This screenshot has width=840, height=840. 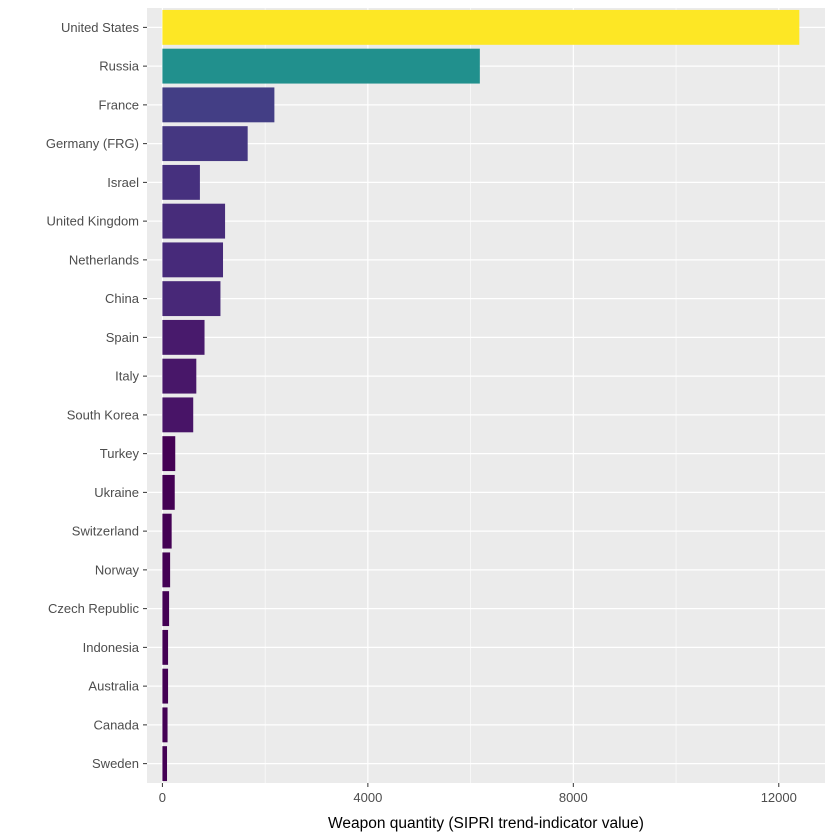 I want to click on y-tick-label: Norway, so click(x=117, y=569).